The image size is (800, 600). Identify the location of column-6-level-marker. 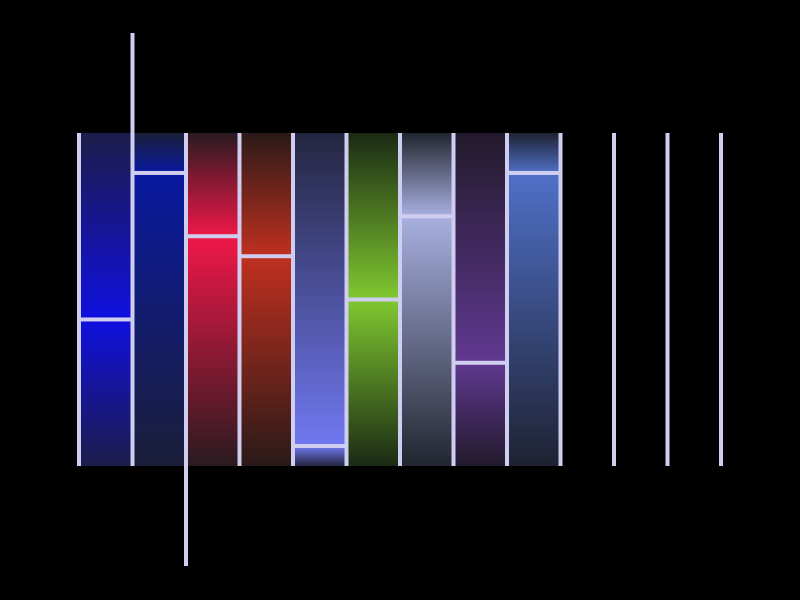
(373, 299).